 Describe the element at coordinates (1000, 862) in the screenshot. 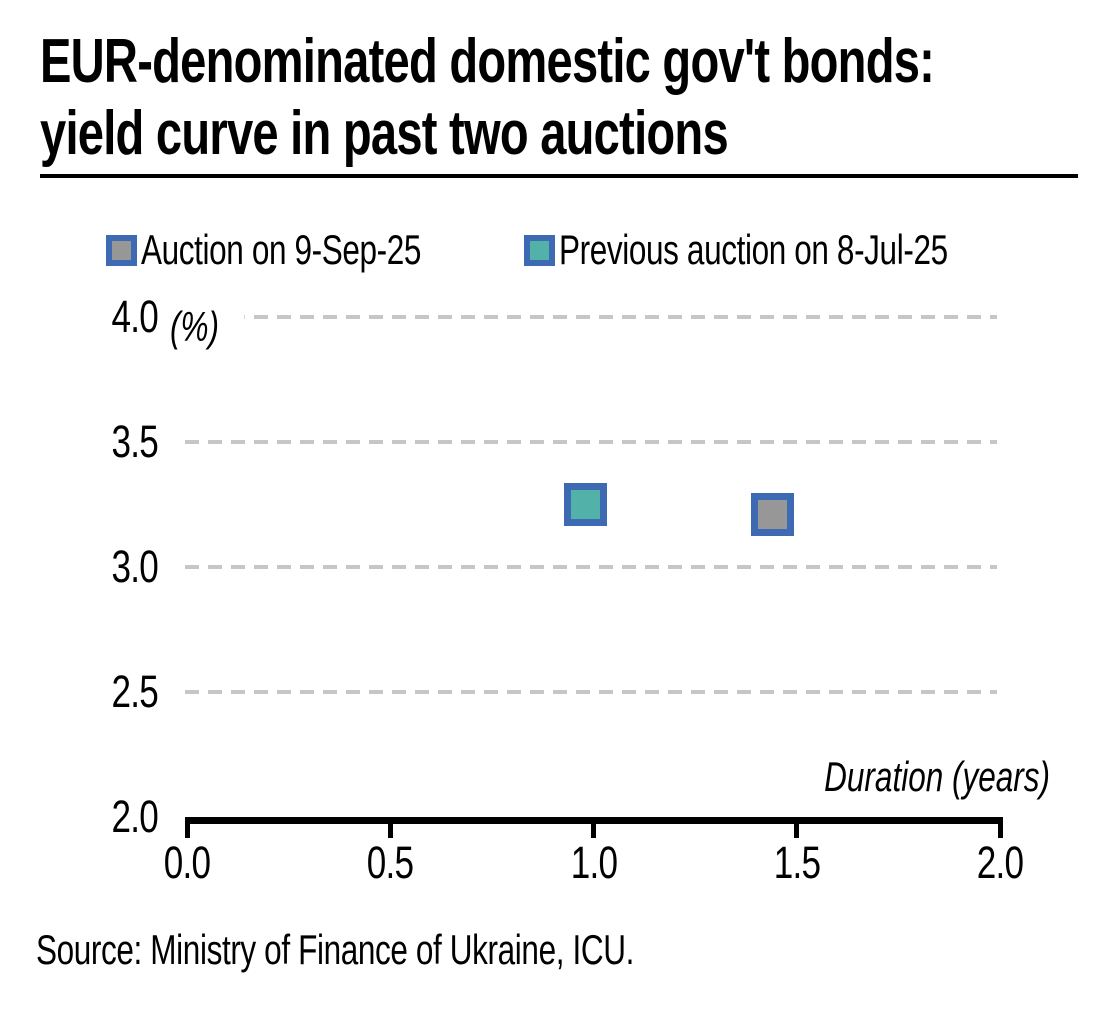

I see `x-tick-label: 2.0` at that location.